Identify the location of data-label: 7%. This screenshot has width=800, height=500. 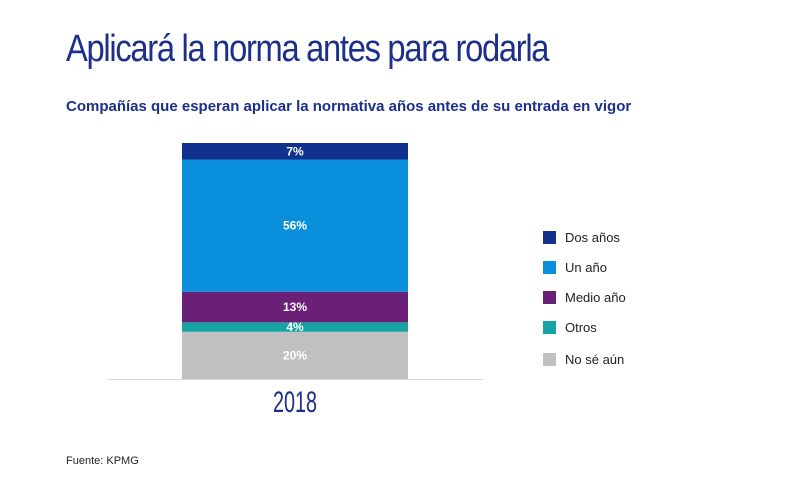
(295, 151).